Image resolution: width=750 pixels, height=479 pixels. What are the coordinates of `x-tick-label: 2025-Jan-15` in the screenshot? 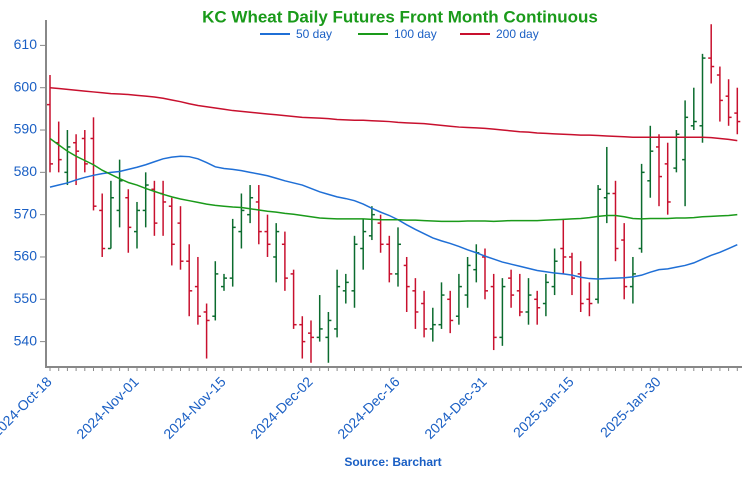 It's located at (543, 406).